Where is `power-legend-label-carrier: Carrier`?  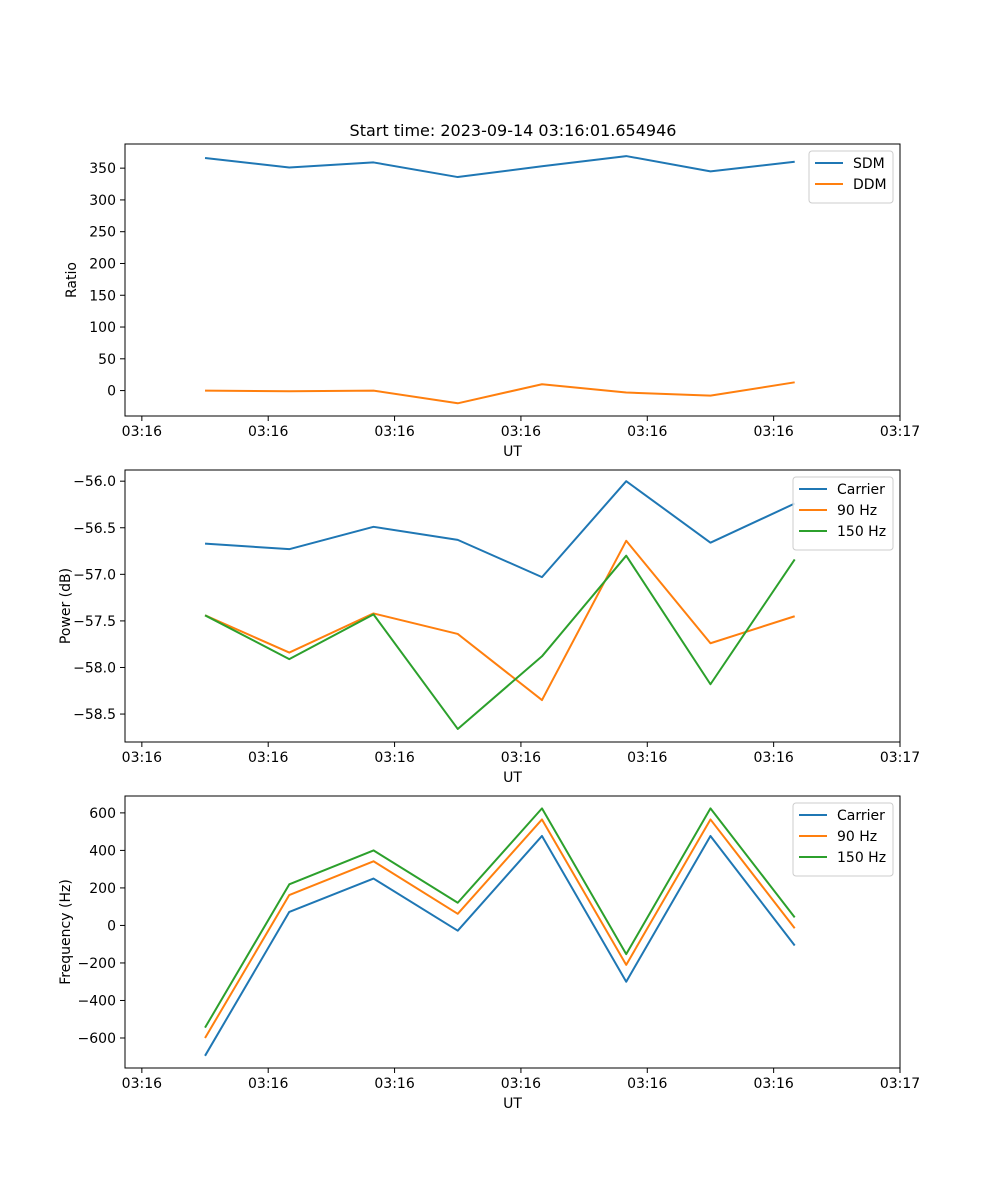 power-legend-label-carrier: Carrier is located at coordinates (861, 490).